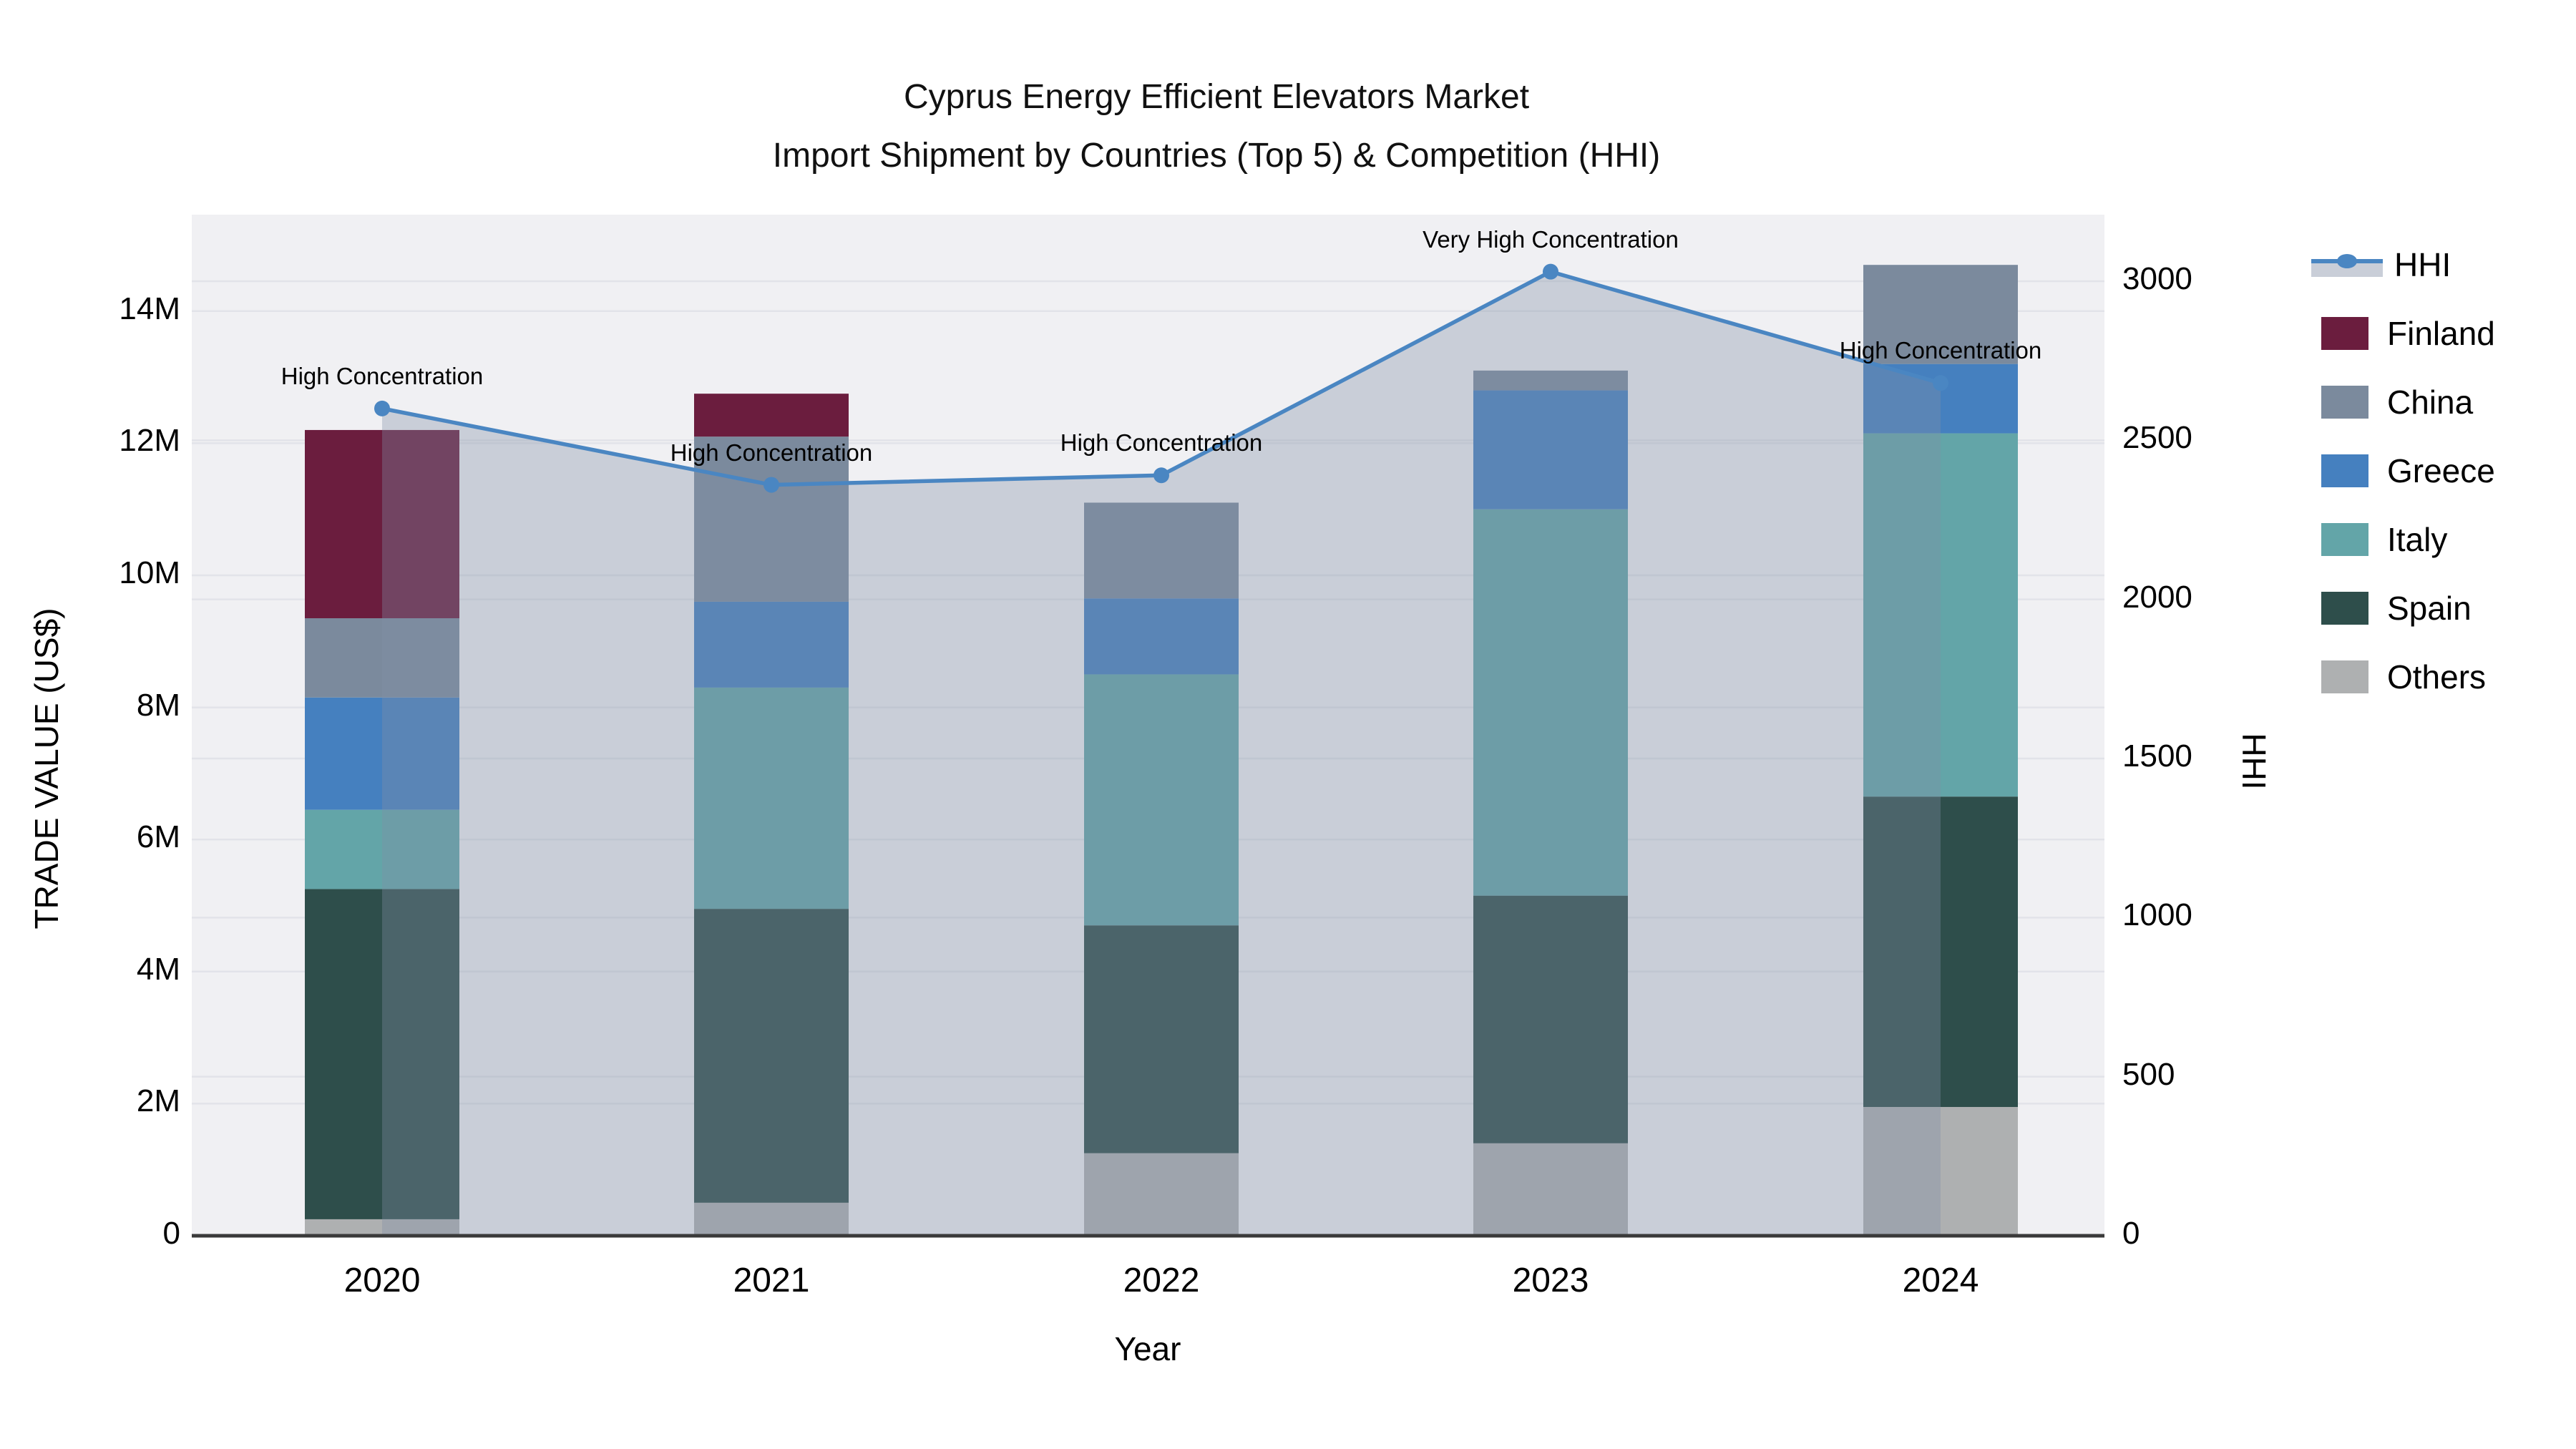 The image size is (2576, 1449). I want to click on bar-segment-greece-2020, so click(382, 753).